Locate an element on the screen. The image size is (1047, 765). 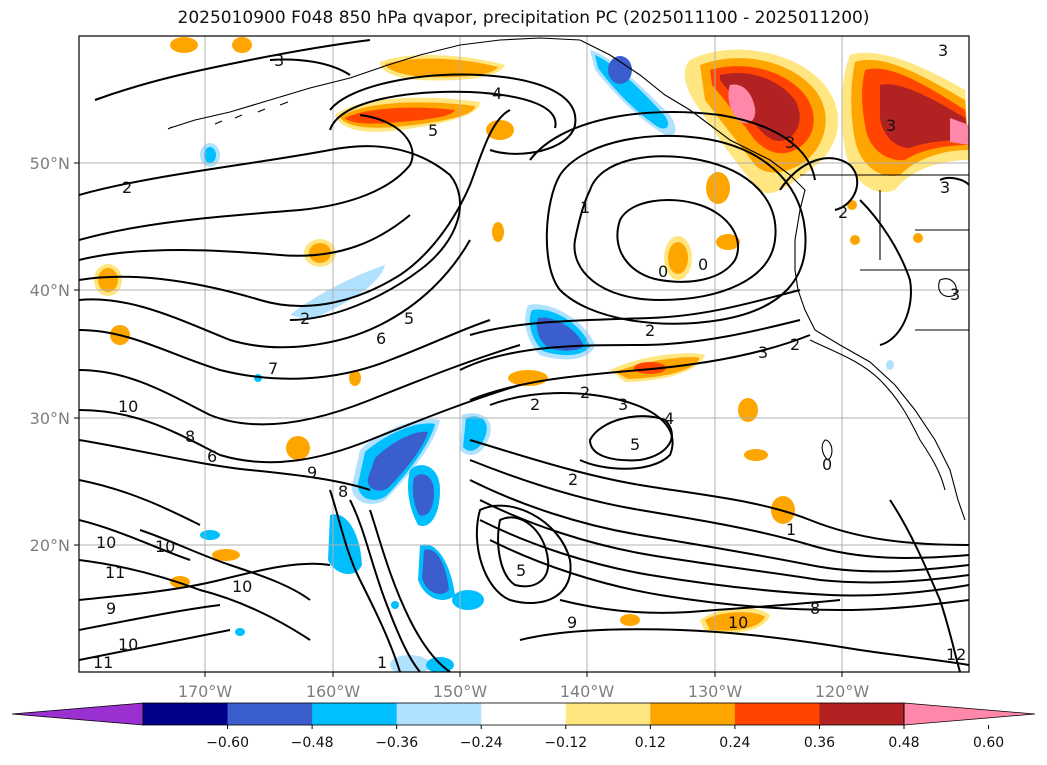
colorbar-extend-low is located at coordinates (77, 714).